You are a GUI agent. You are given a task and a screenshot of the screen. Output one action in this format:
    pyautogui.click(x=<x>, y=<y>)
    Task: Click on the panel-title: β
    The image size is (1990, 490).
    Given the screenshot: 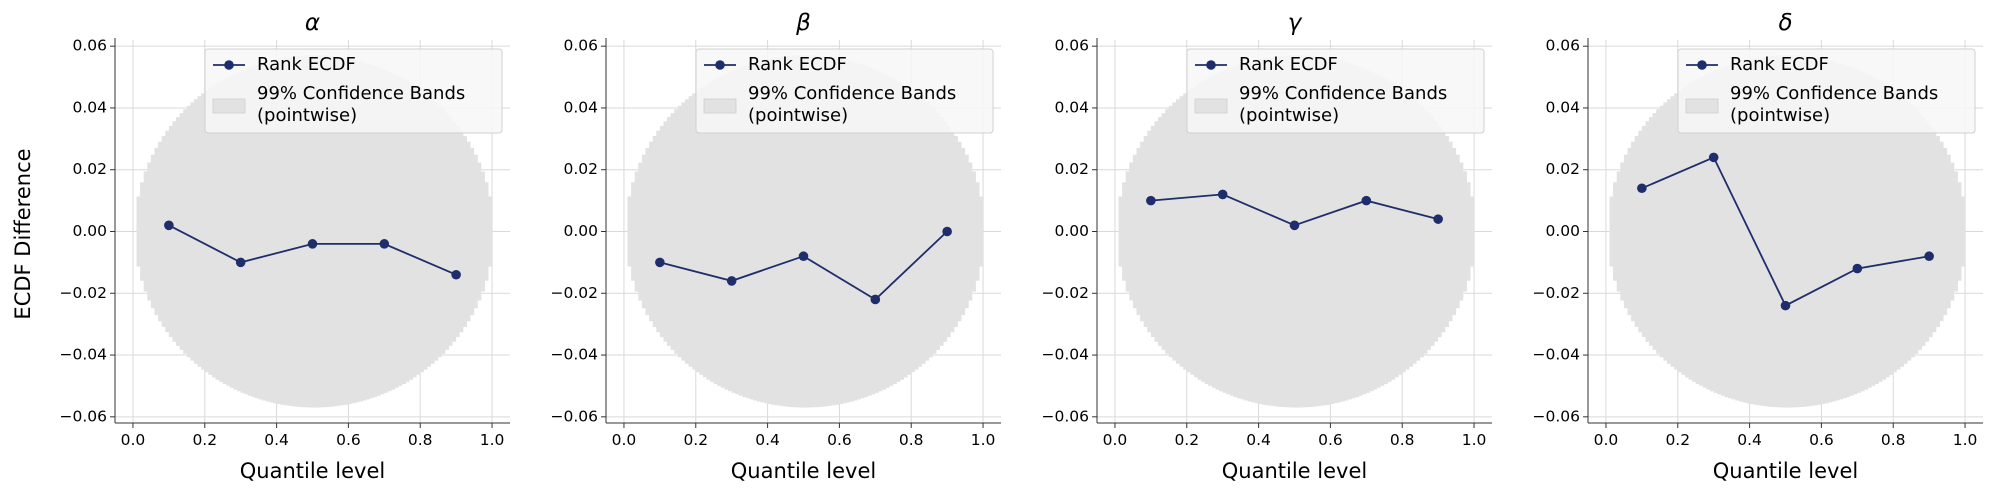 What is the action you would take?
    pyautogui.click(x=803, y=23)
    